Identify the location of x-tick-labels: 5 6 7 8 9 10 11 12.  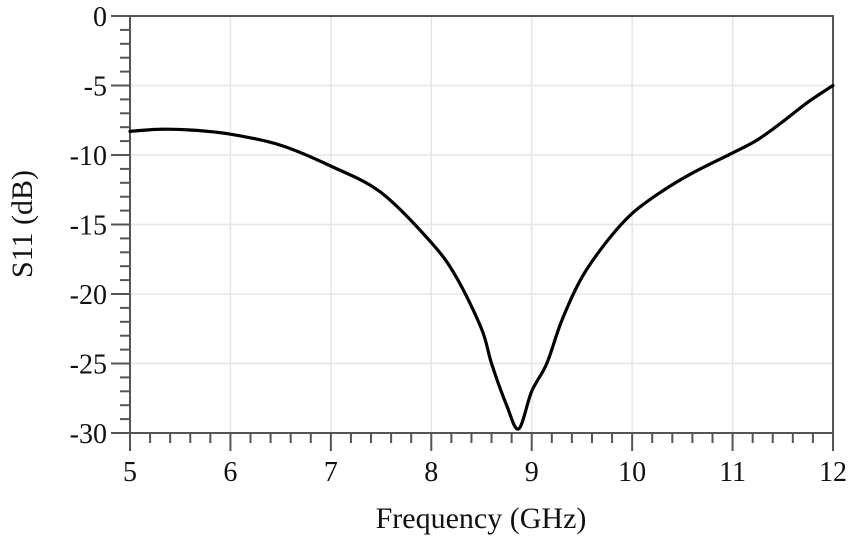
(485, 472).